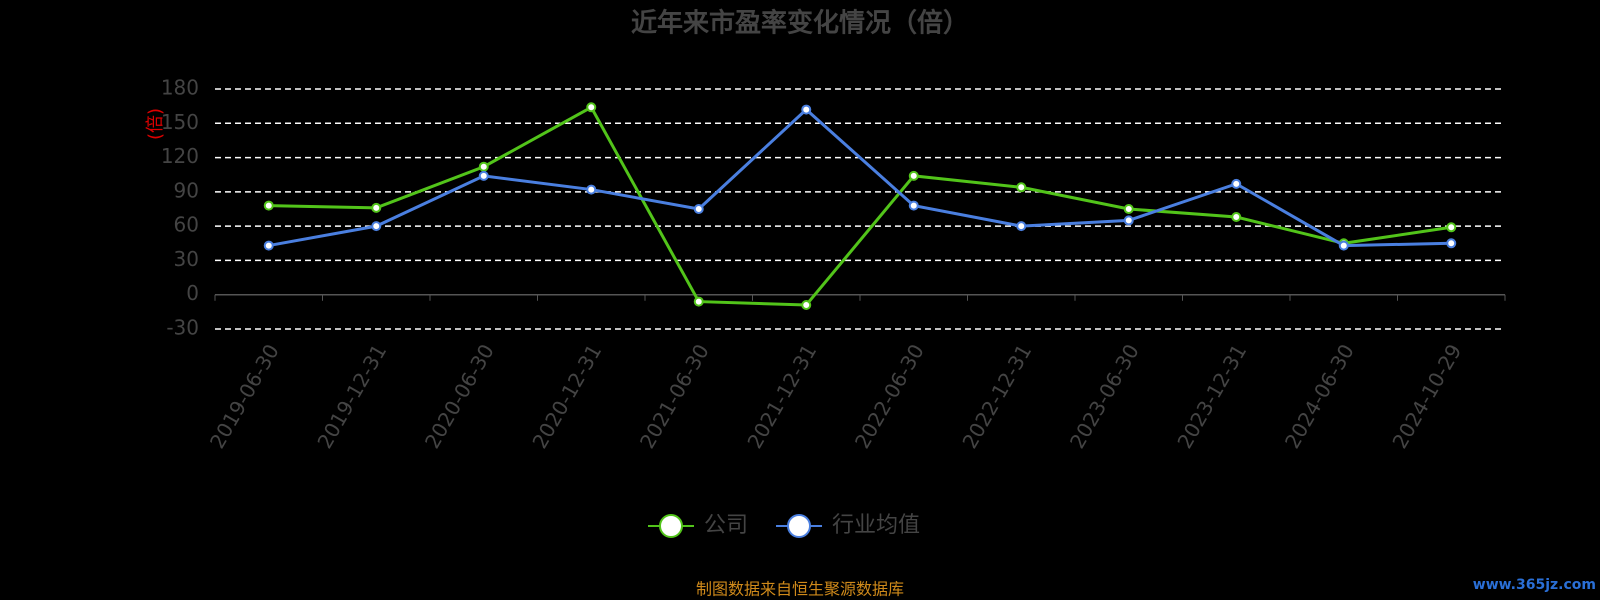 This screenshot has height=600, width=1600. What do you see at coordinates (186, 259) in the screenshot?
I see `y-tick-label: 30` at bounding box center [186, 259].